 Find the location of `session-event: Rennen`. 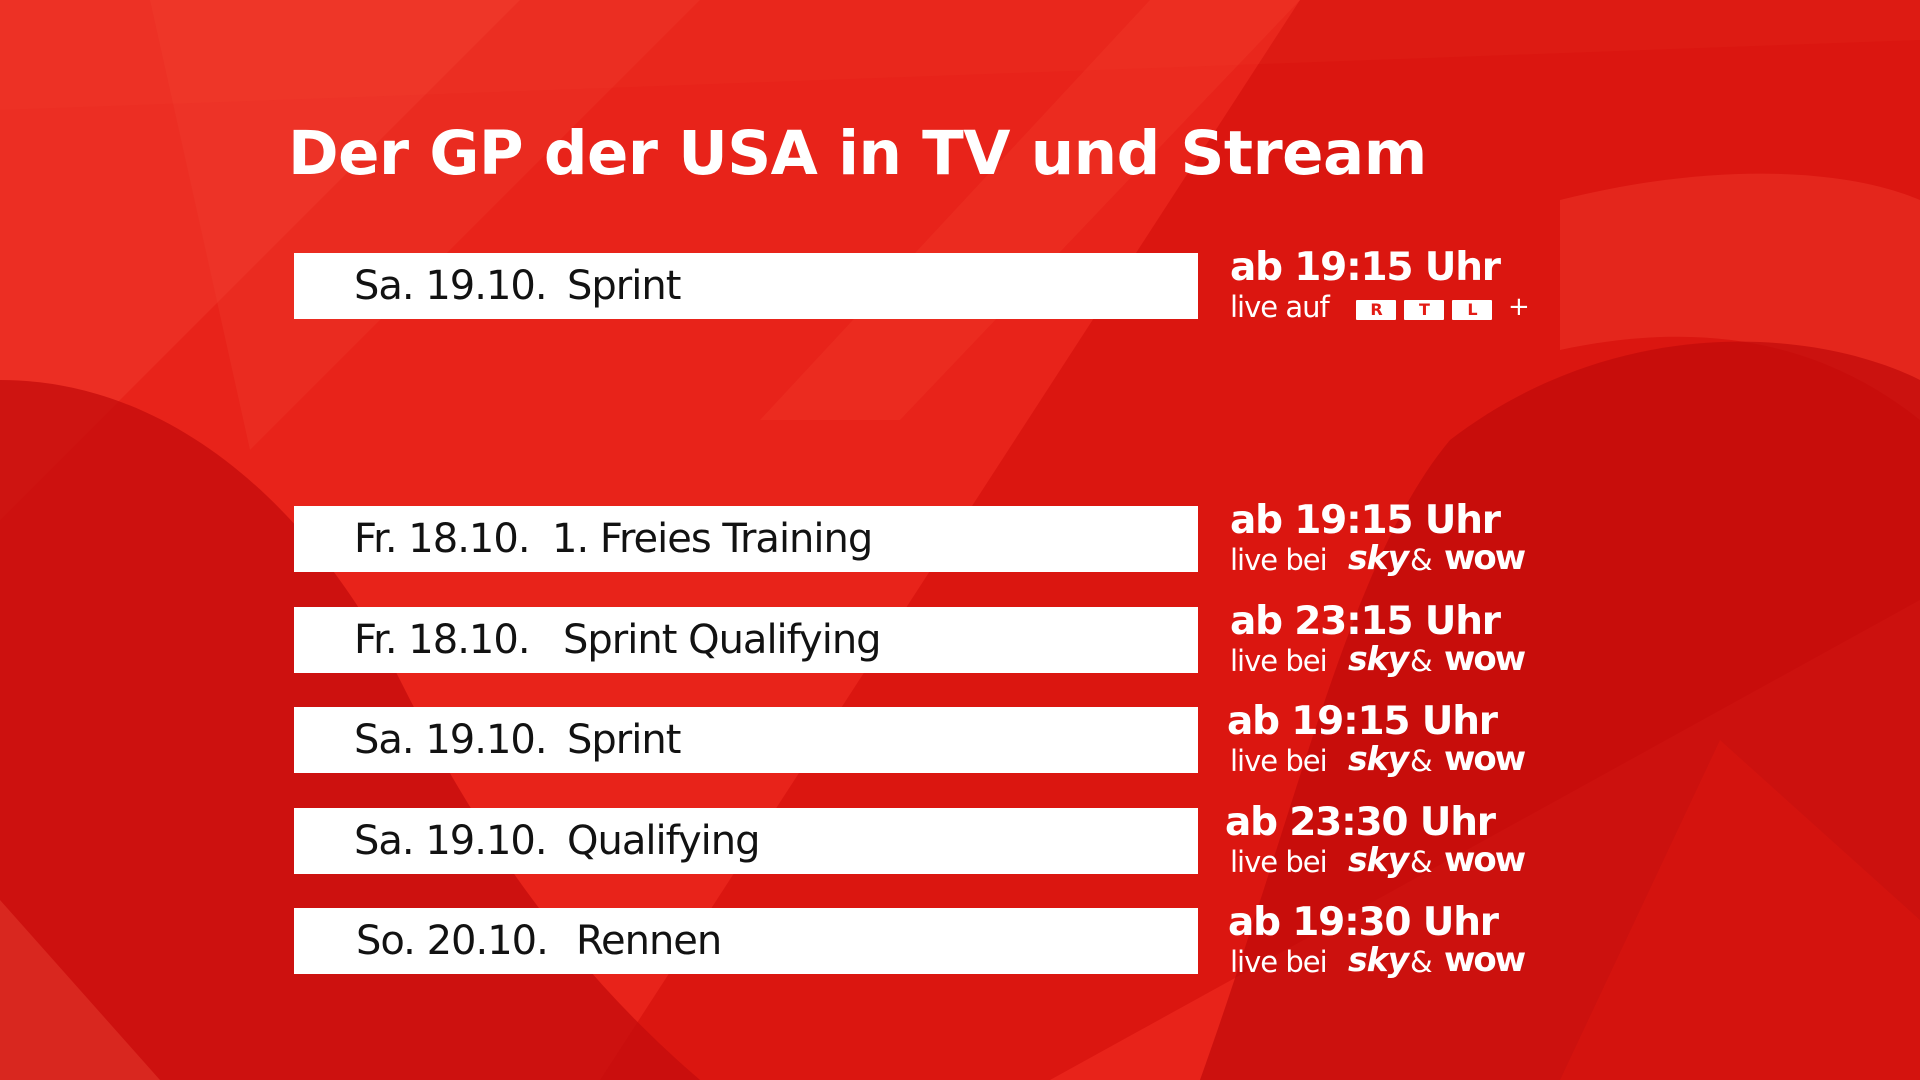

session-event: Rennen is located at coordinates (649, 941).